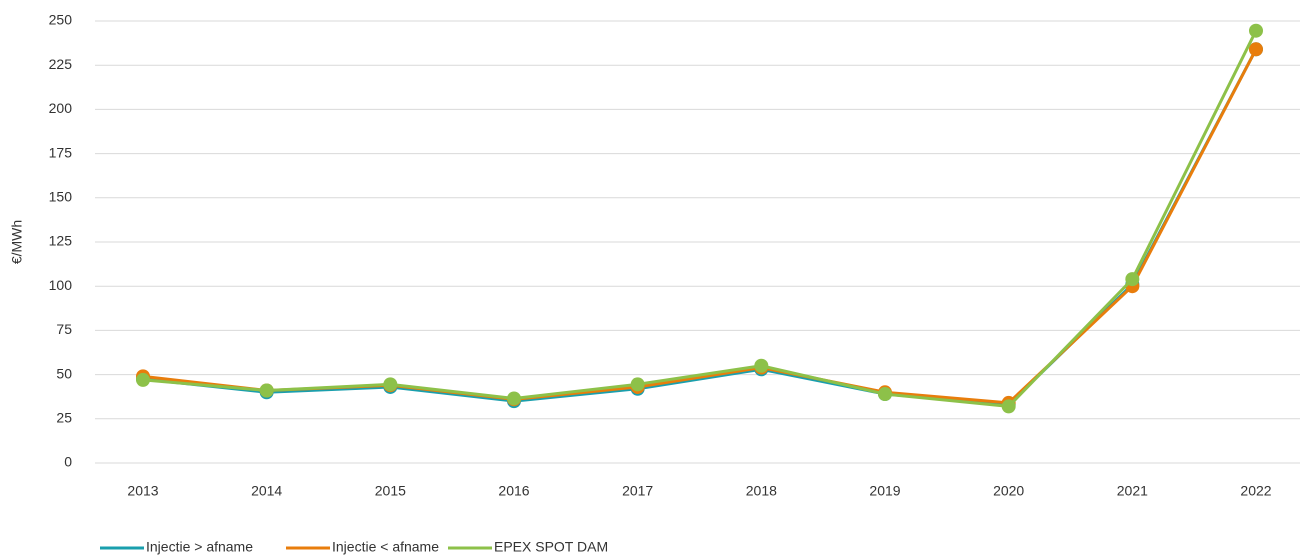 The image size is (1308, 557). What do you see at coordinates (61, 64) in the screenshot?
I see `y-tick-label: 225` at bounding box center [61, 64].